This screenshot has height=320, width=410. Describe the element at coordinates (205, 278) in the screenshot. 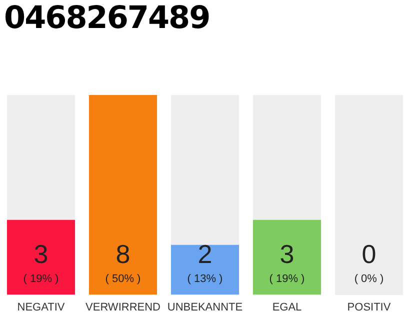

I see `annotation: ( 13% )` at that location.